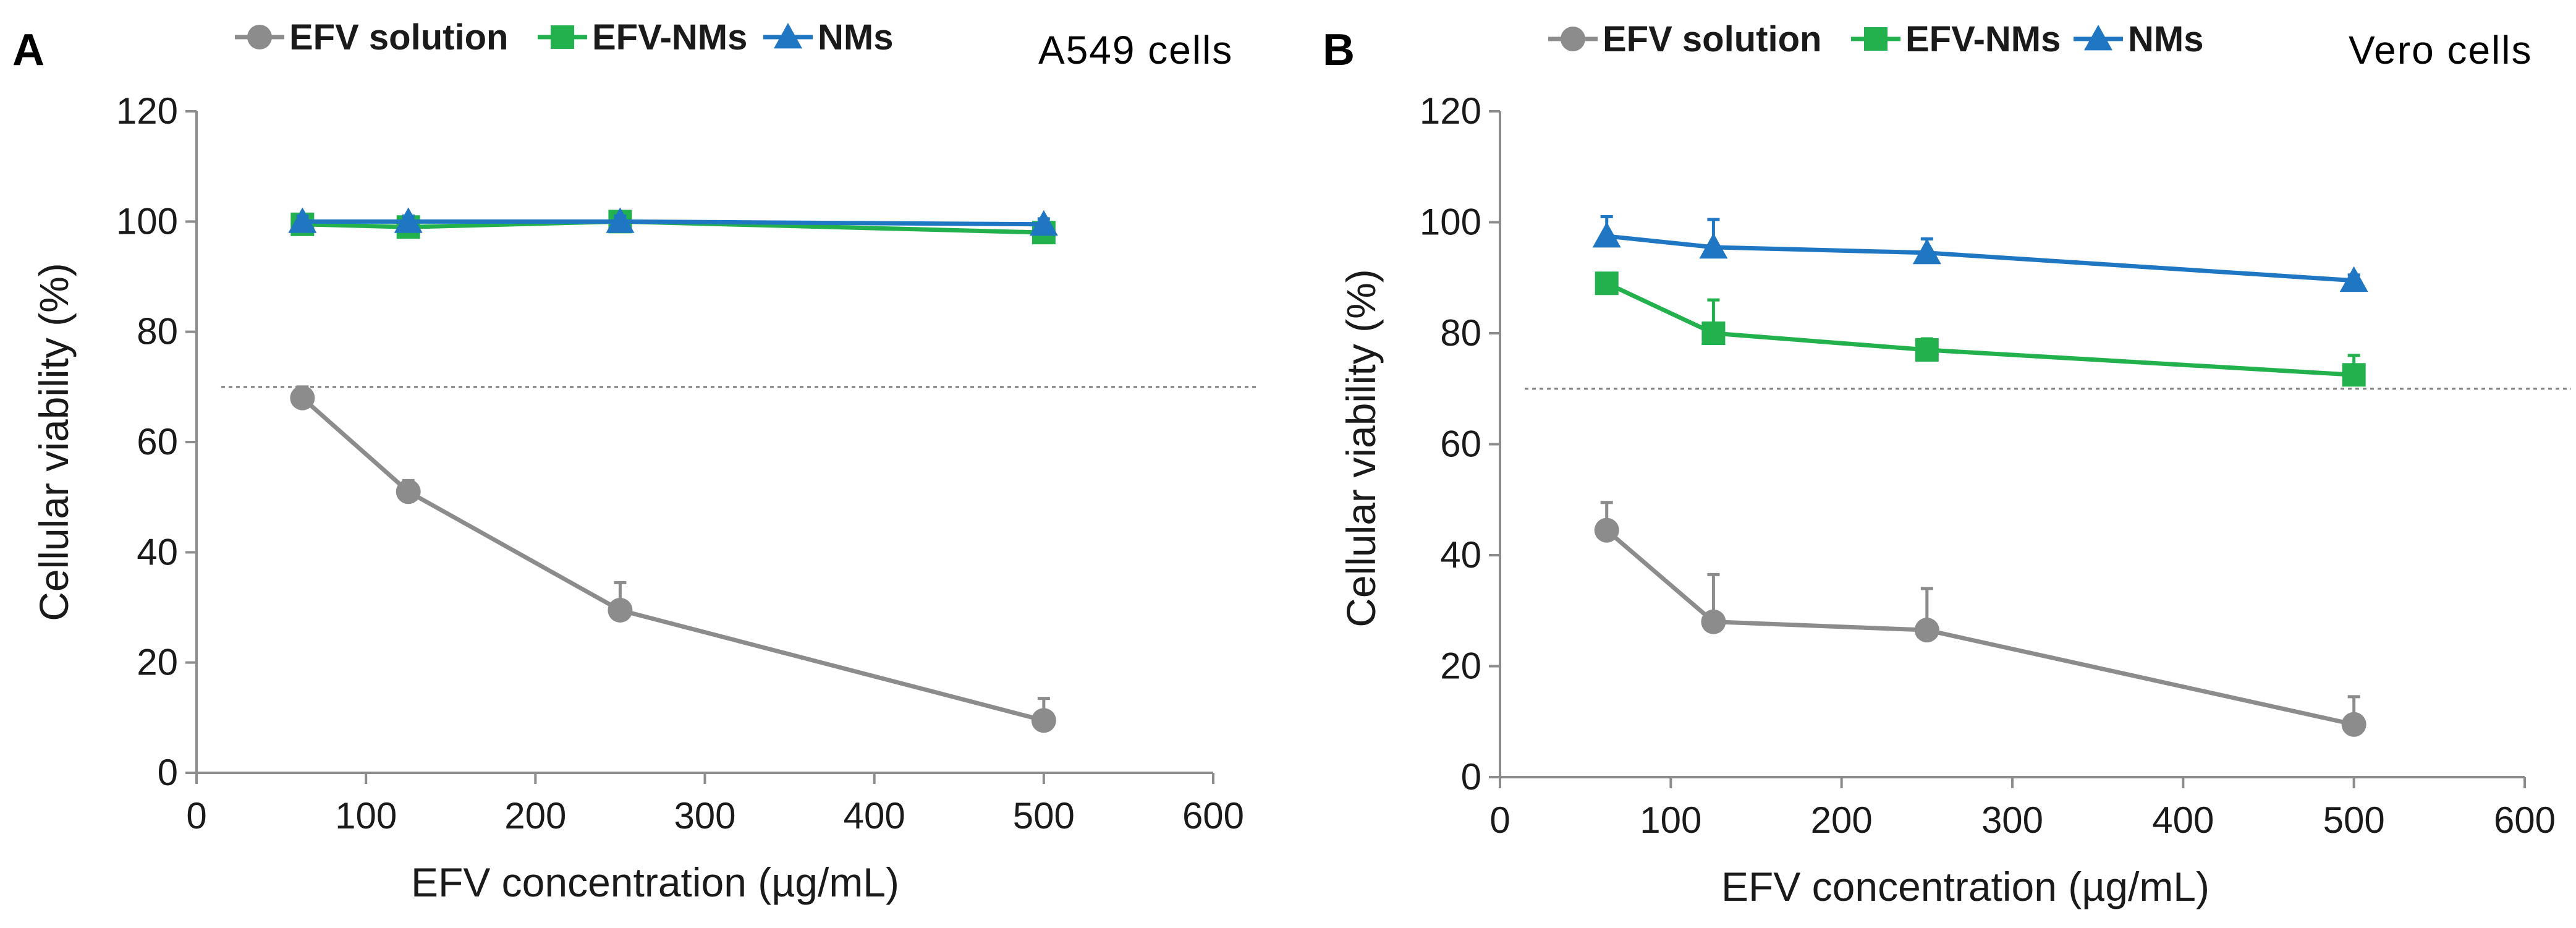 The height and width of the screenshot is (928, 2576). What do you see at coordinates (1361, 448) in the screenshot?
I see `y-axis-title-b: Cellular viability (%)` at bounding box center [1361, 448].